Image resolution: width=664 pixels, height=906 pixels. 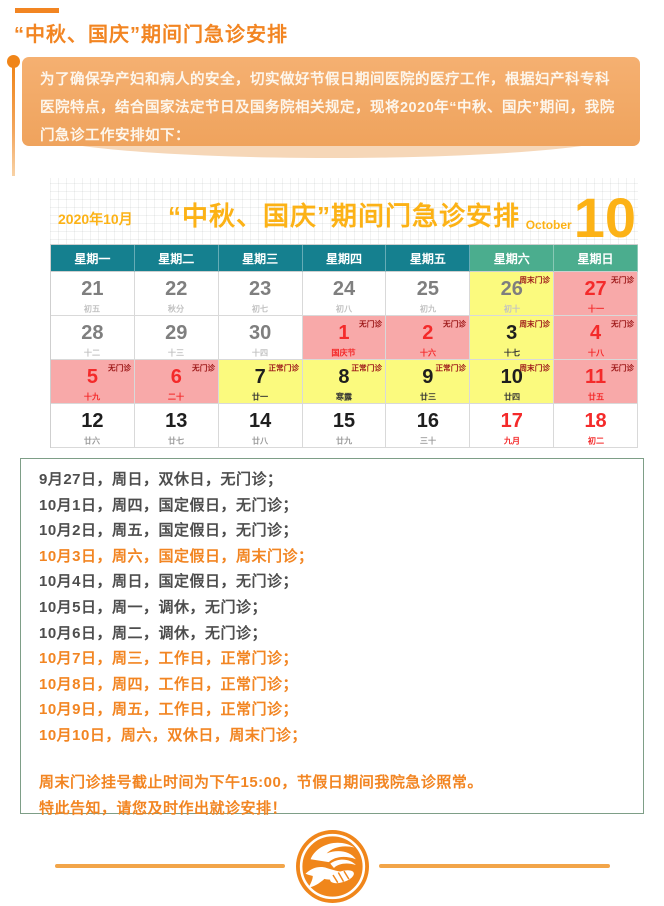 I want to click on weekday-header: 星期一, so click(x=93, y=258).